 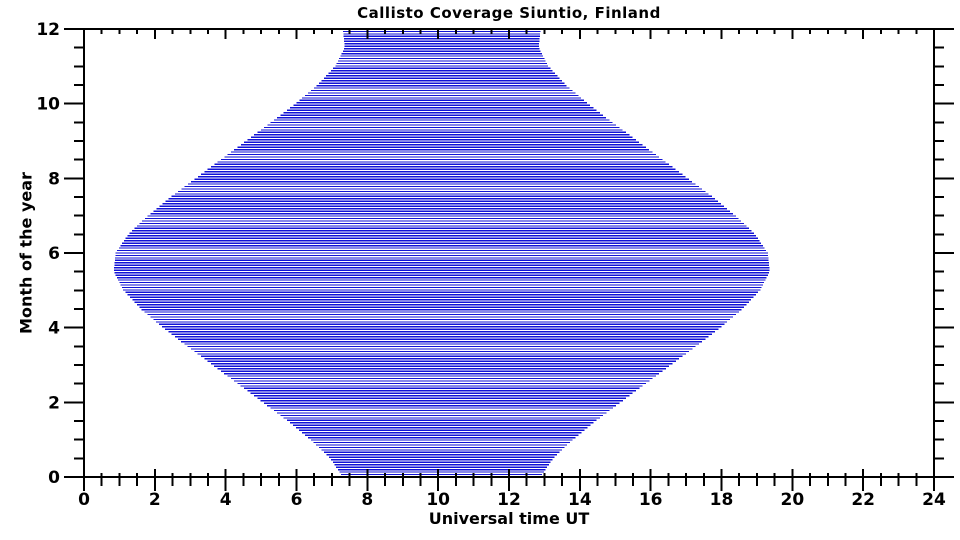 What do you see at coordinates (226, 500) in the screenshot?
I see `x-tick-label: 4` at bounding box center [226, 500].